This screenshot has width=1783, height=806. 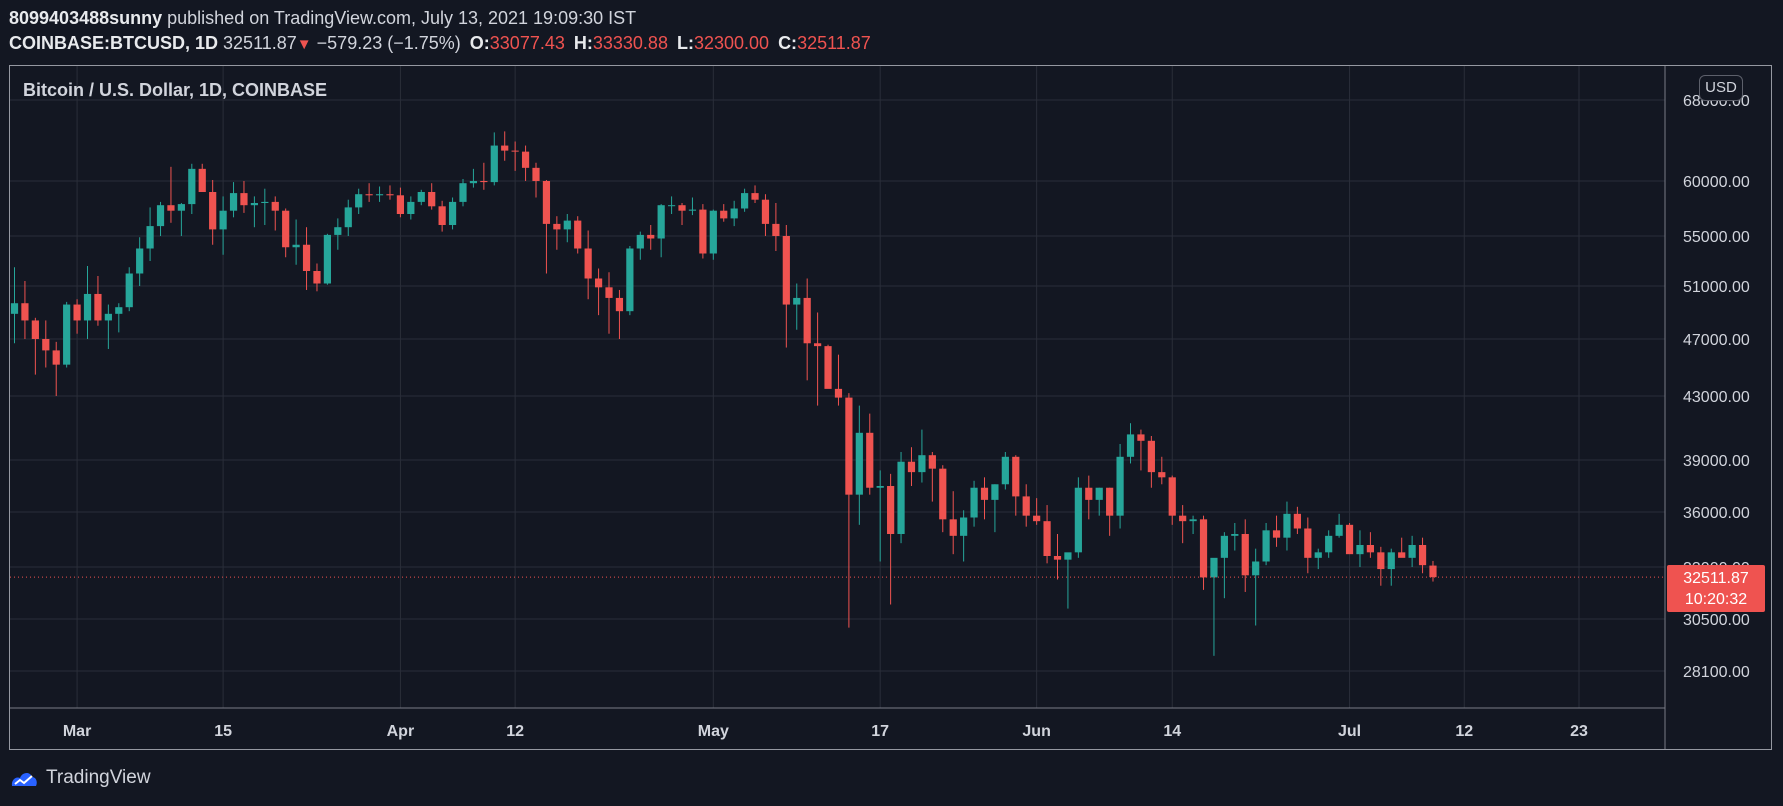 What do you see at coordinates (1349, 731) in the screenshot?
I see `x-tick-label: Jul` at bounding box center [1349, 731].